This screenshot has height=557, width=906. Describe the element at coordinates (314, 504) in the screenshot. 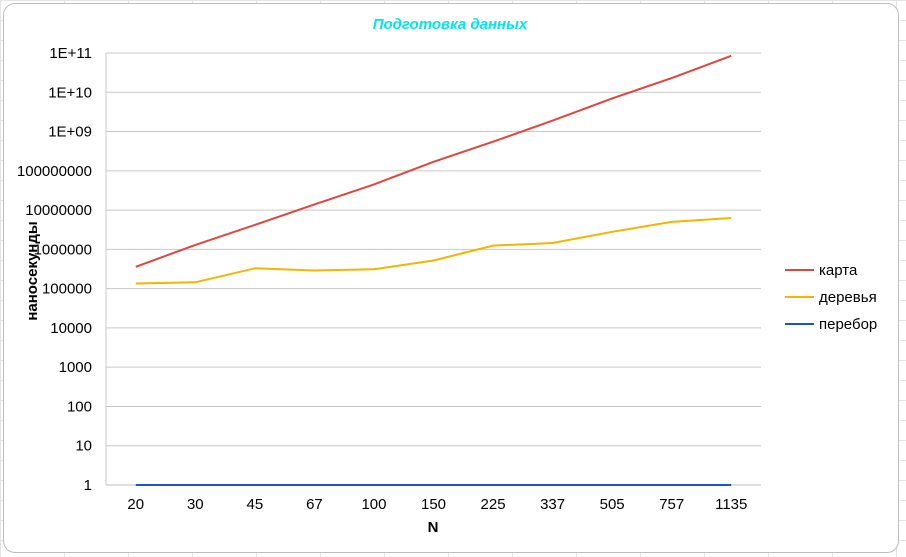

I see `x-tick-label-3: 67` at that location.